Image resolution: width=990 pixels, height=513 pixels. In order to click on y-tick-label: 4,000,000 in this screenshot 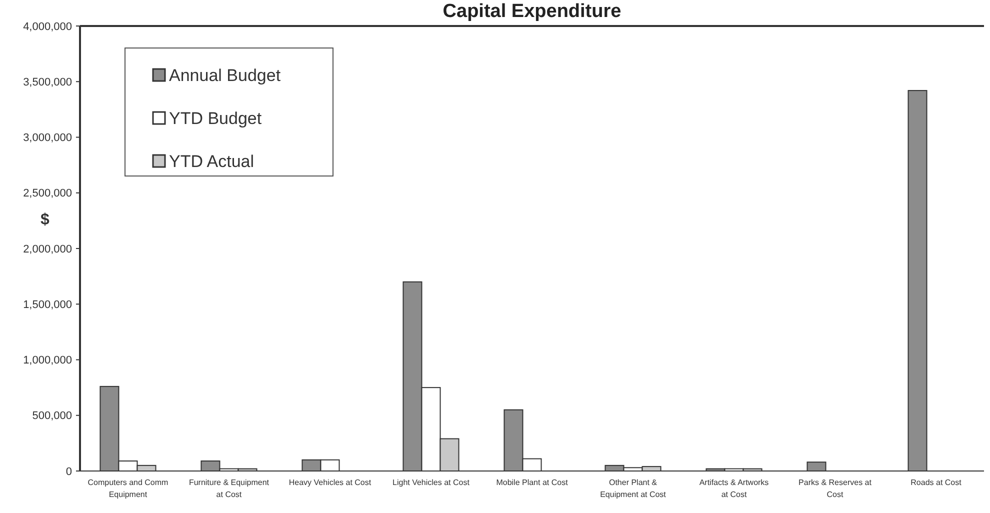, I will do `click(47, 26)`.